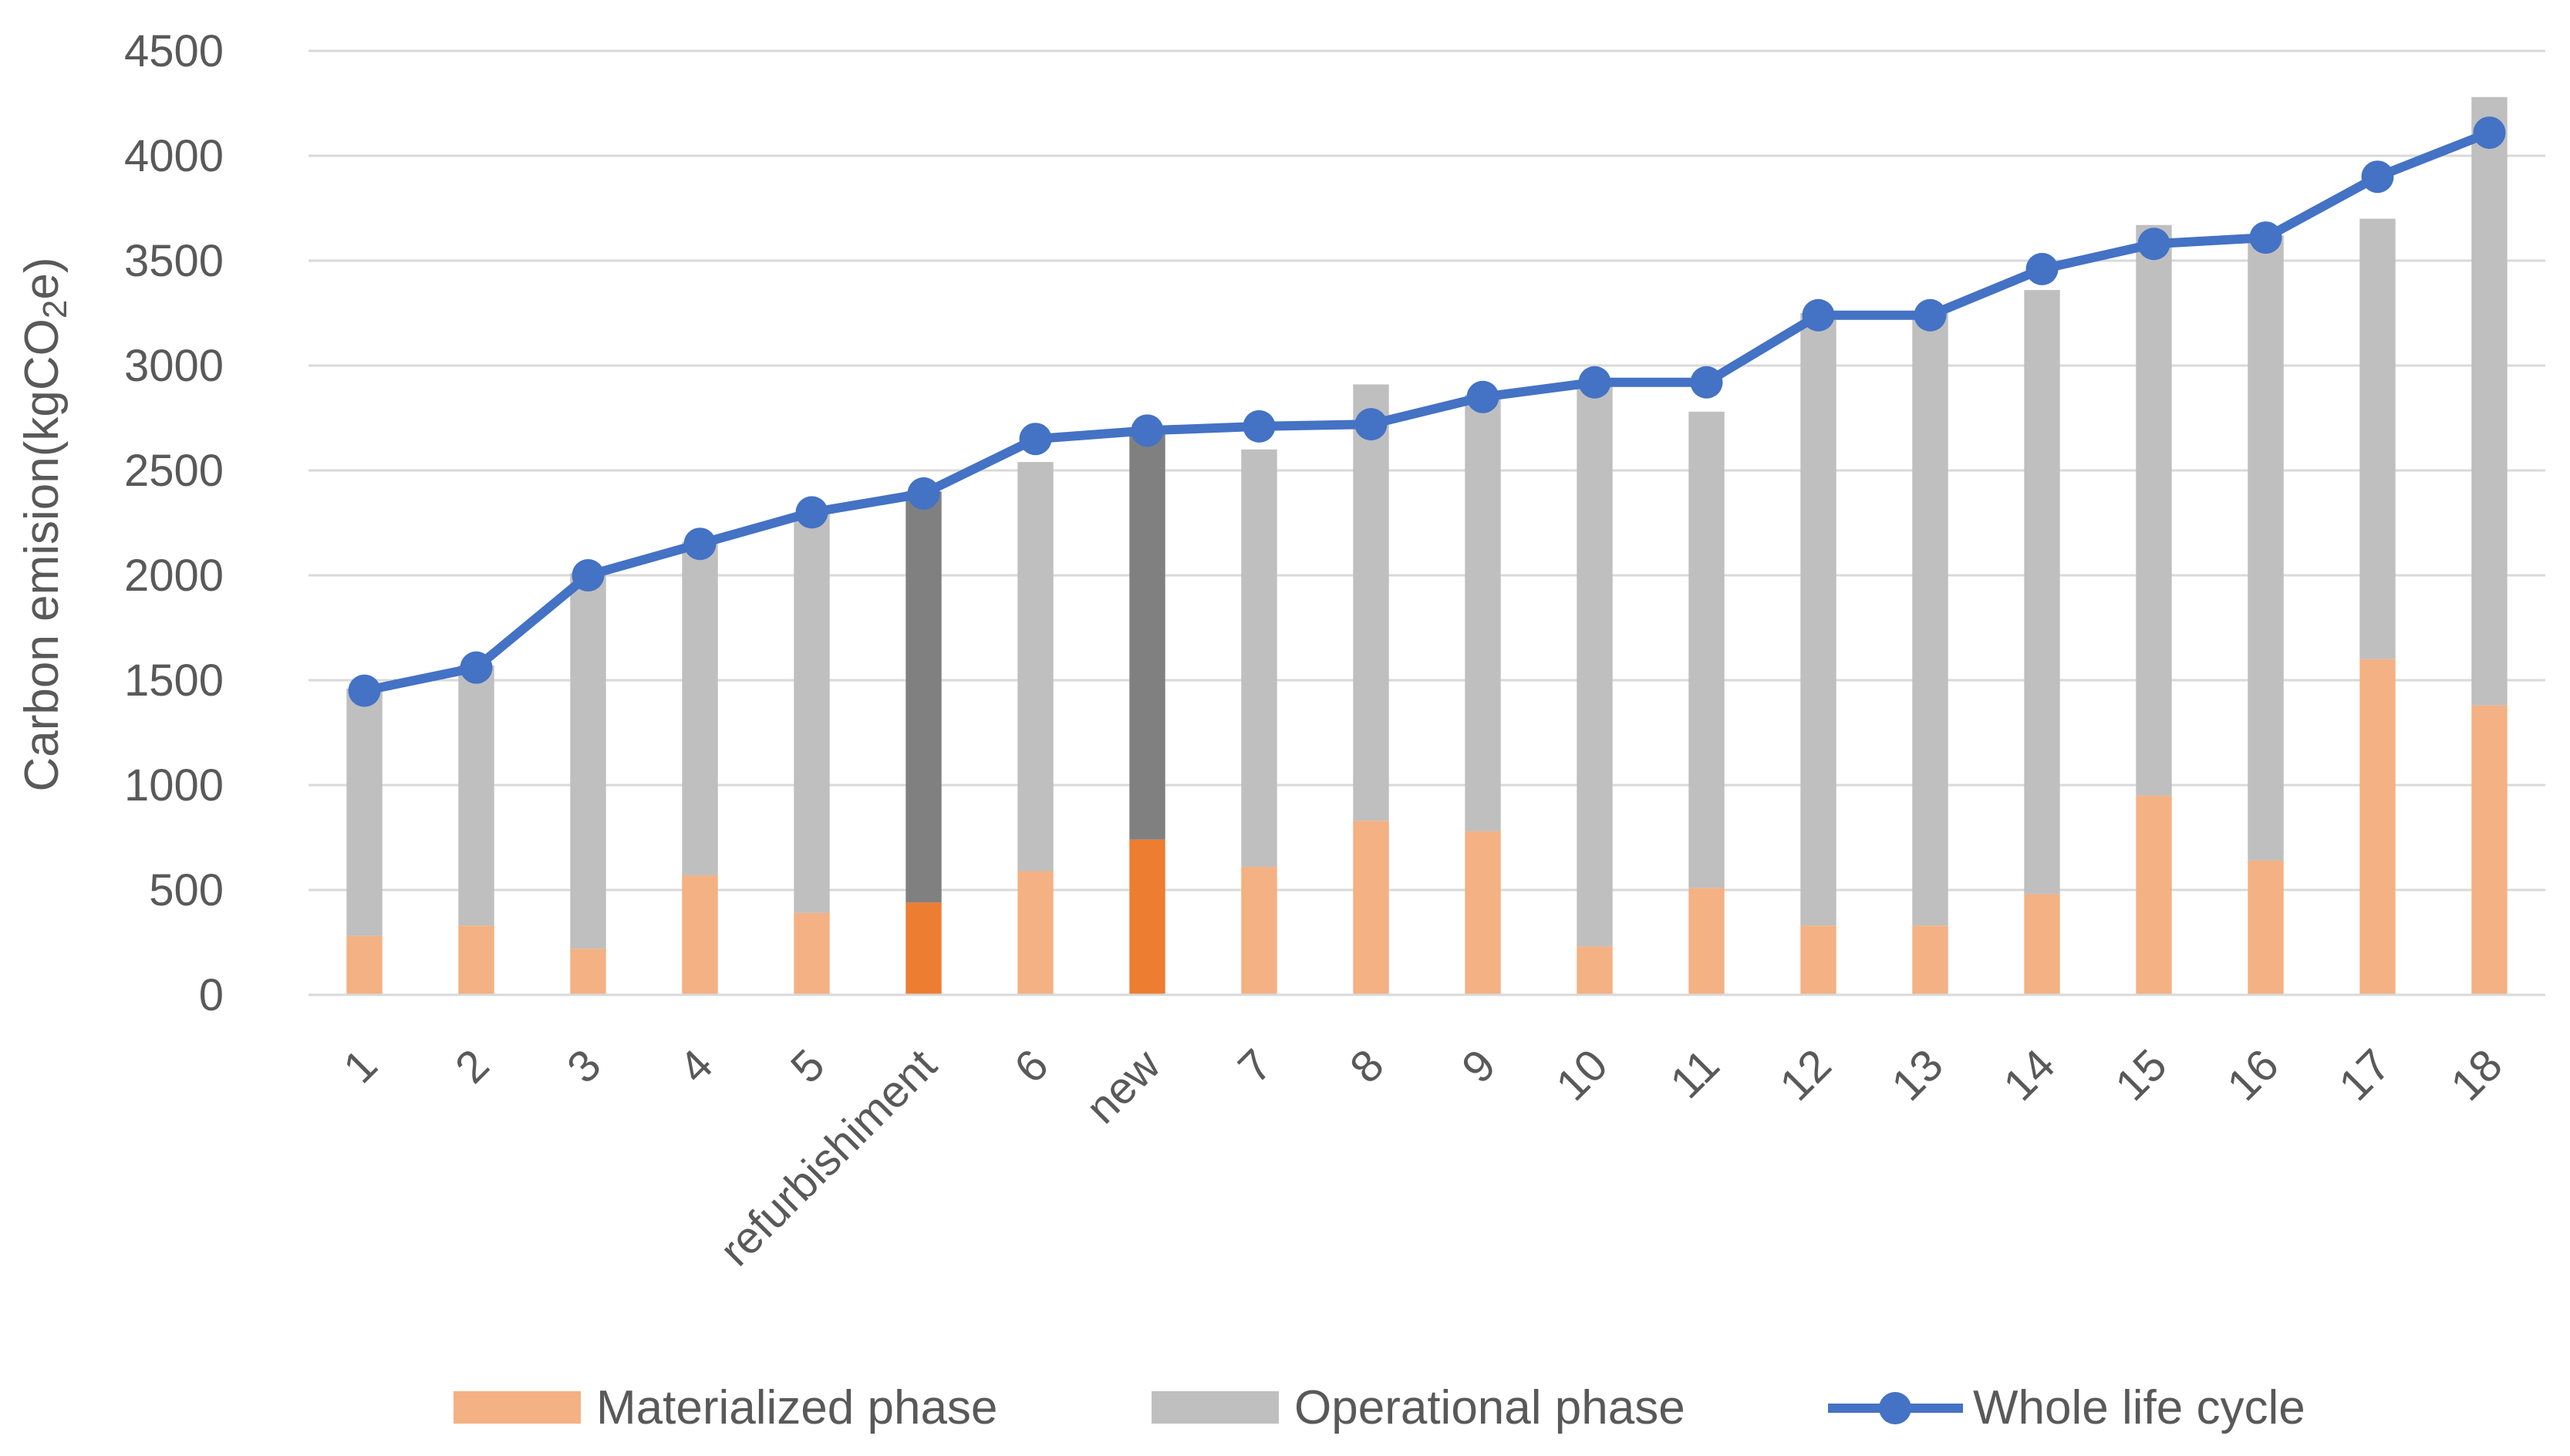  What do you see at coordinates (1917, 1076) in the screenshot?
I see `x-tick-label: 13` at bounding box center [1917, 1076].